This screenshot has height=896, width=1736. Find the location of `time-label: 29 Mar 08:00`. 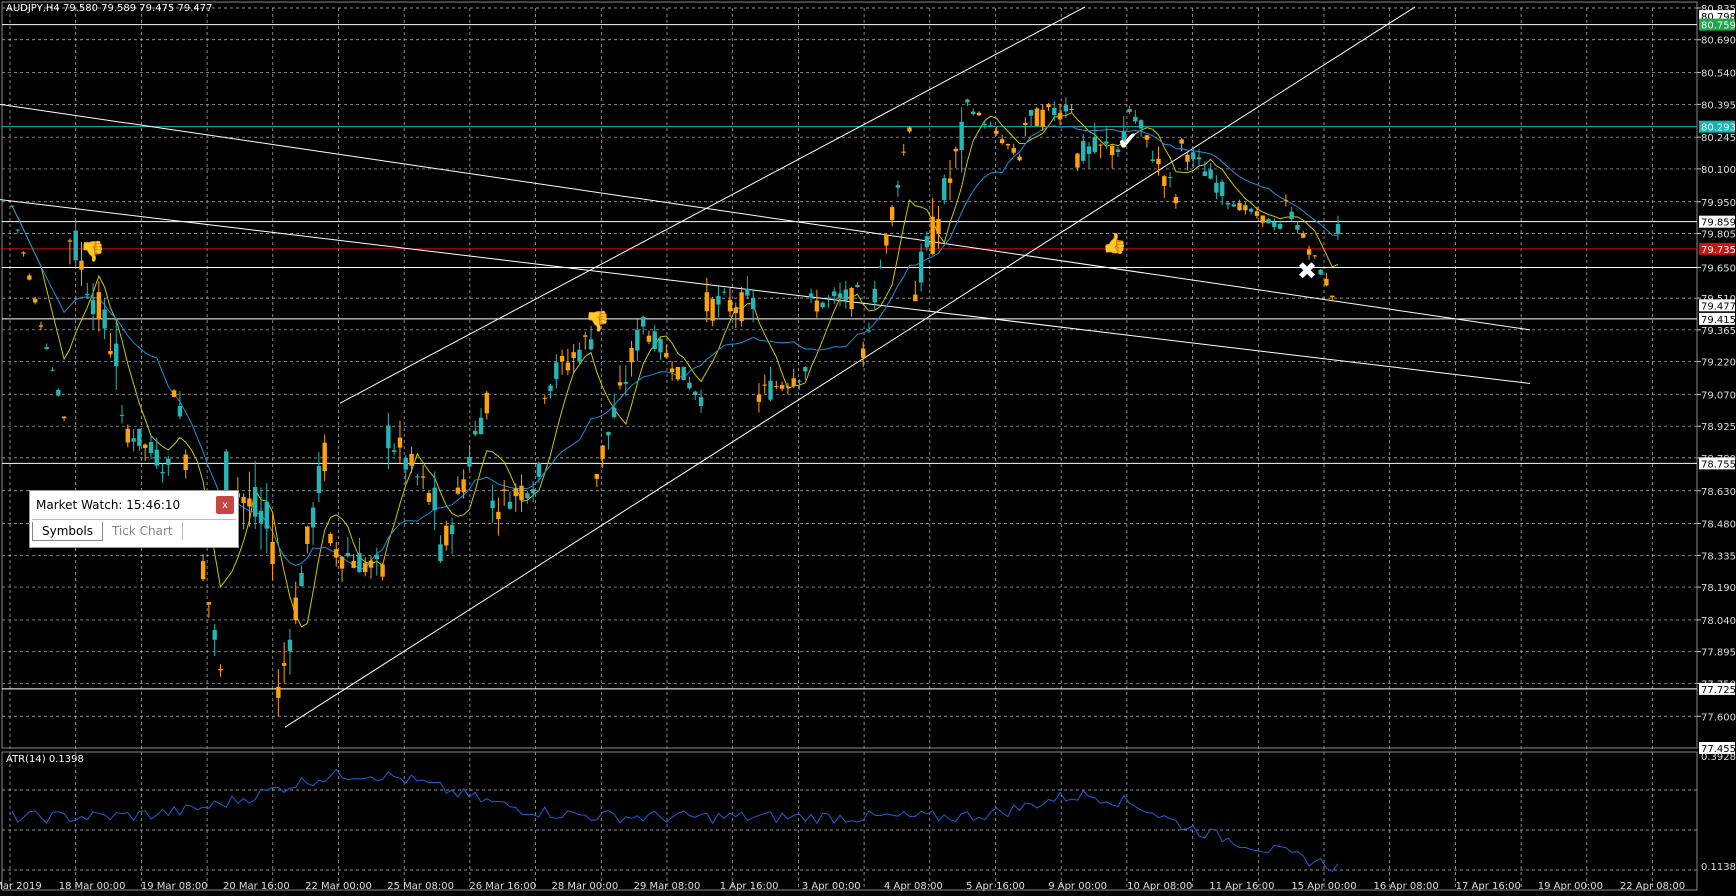

time-label: 29 Mar 08:00 is located at coordinates (667, 886).